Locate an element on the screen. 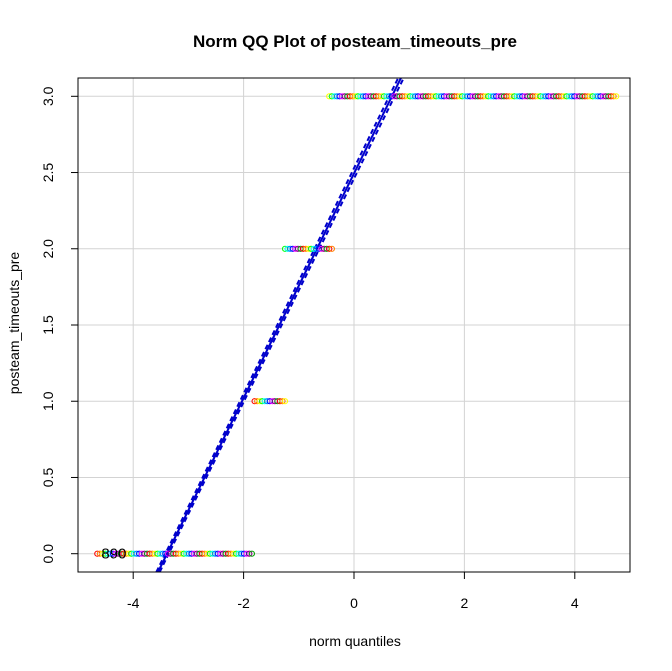 Image resolution: width=672 pixels, height=671 pixels. x-axis-label: norm quantiles is located at coordinates (355, 641).